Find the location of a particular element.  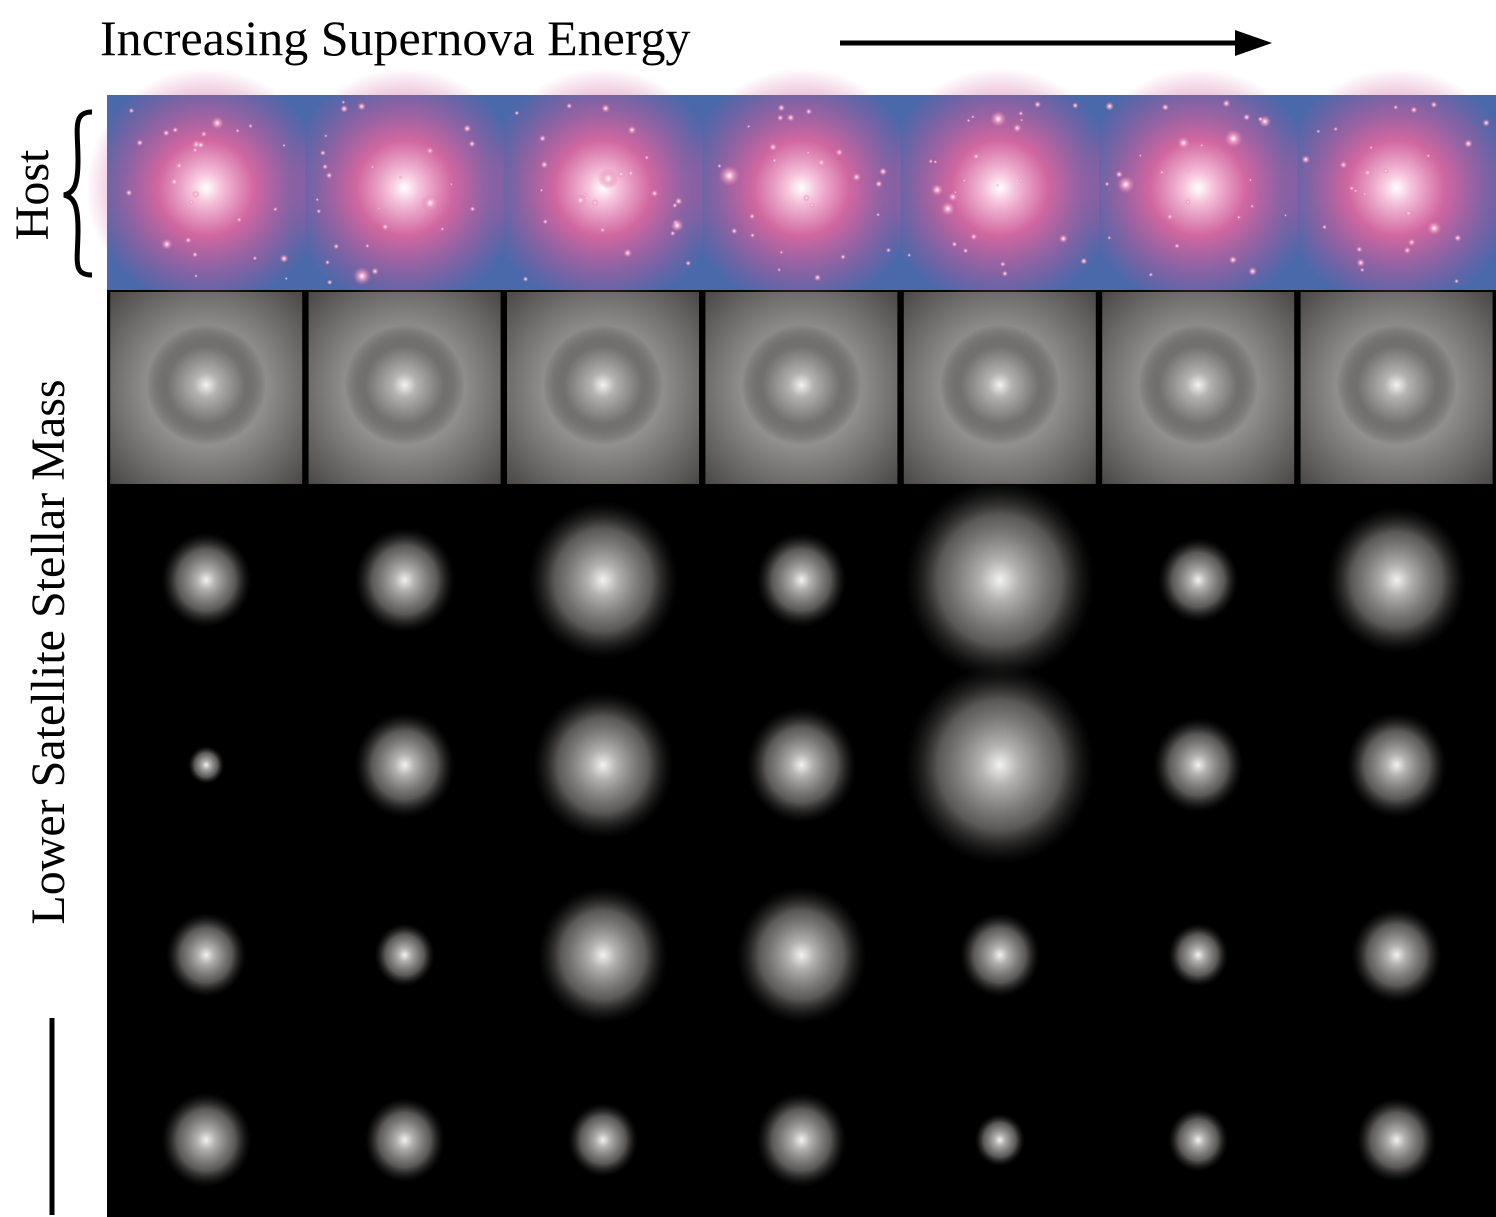

host-brace is located at coordinates (78, 193).